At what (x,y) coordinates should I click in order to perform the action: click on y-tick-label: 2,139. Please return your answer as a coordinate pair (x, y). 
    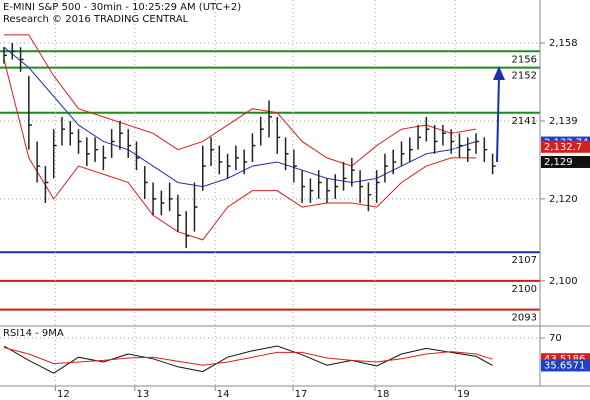
    Looking at the image, I should click on (563, 121).